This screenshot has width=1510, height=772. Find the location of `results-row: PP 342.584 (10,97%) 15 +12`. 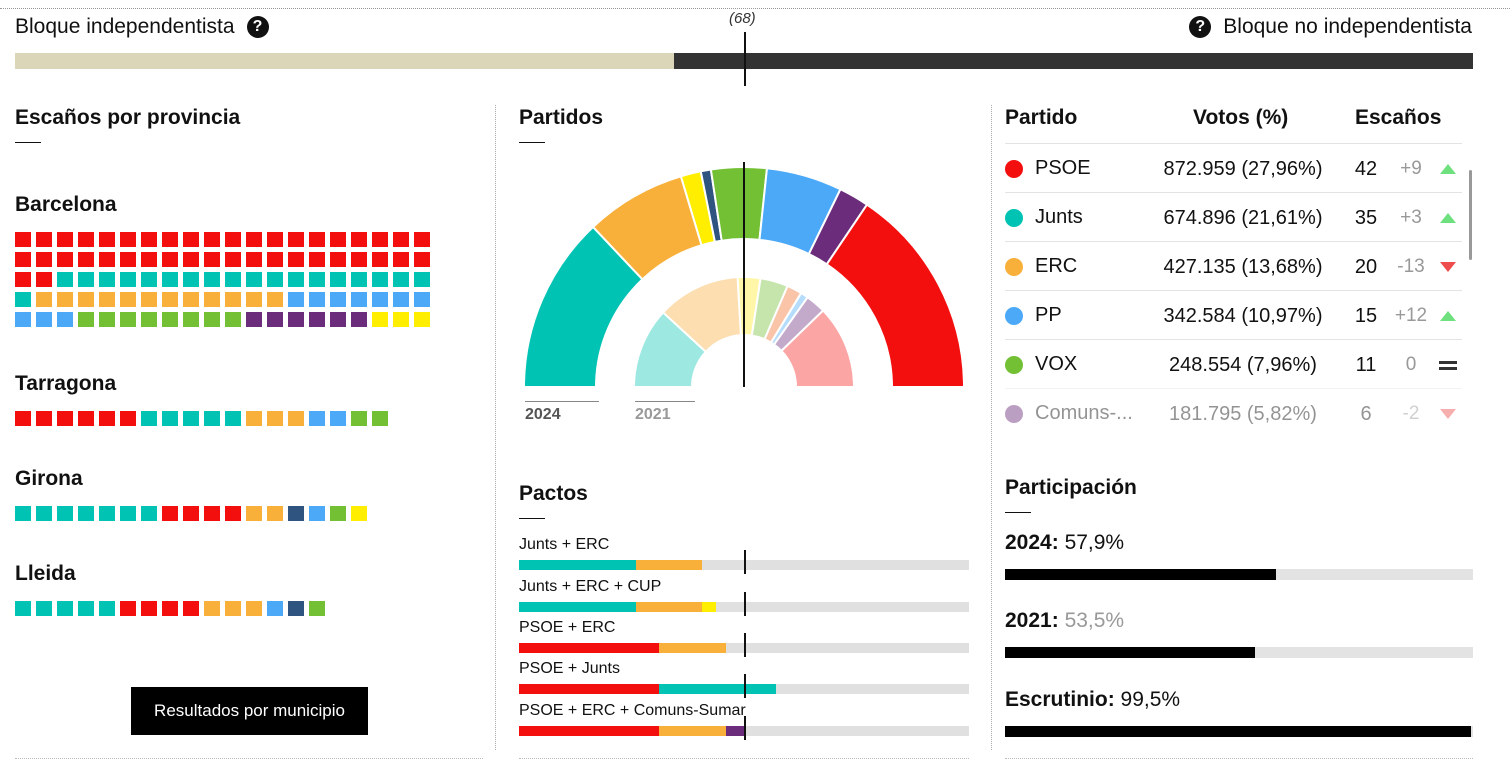

results-row: PP 342.584 (10,97%) 15 +12 is located at coordinates (1233, 314).